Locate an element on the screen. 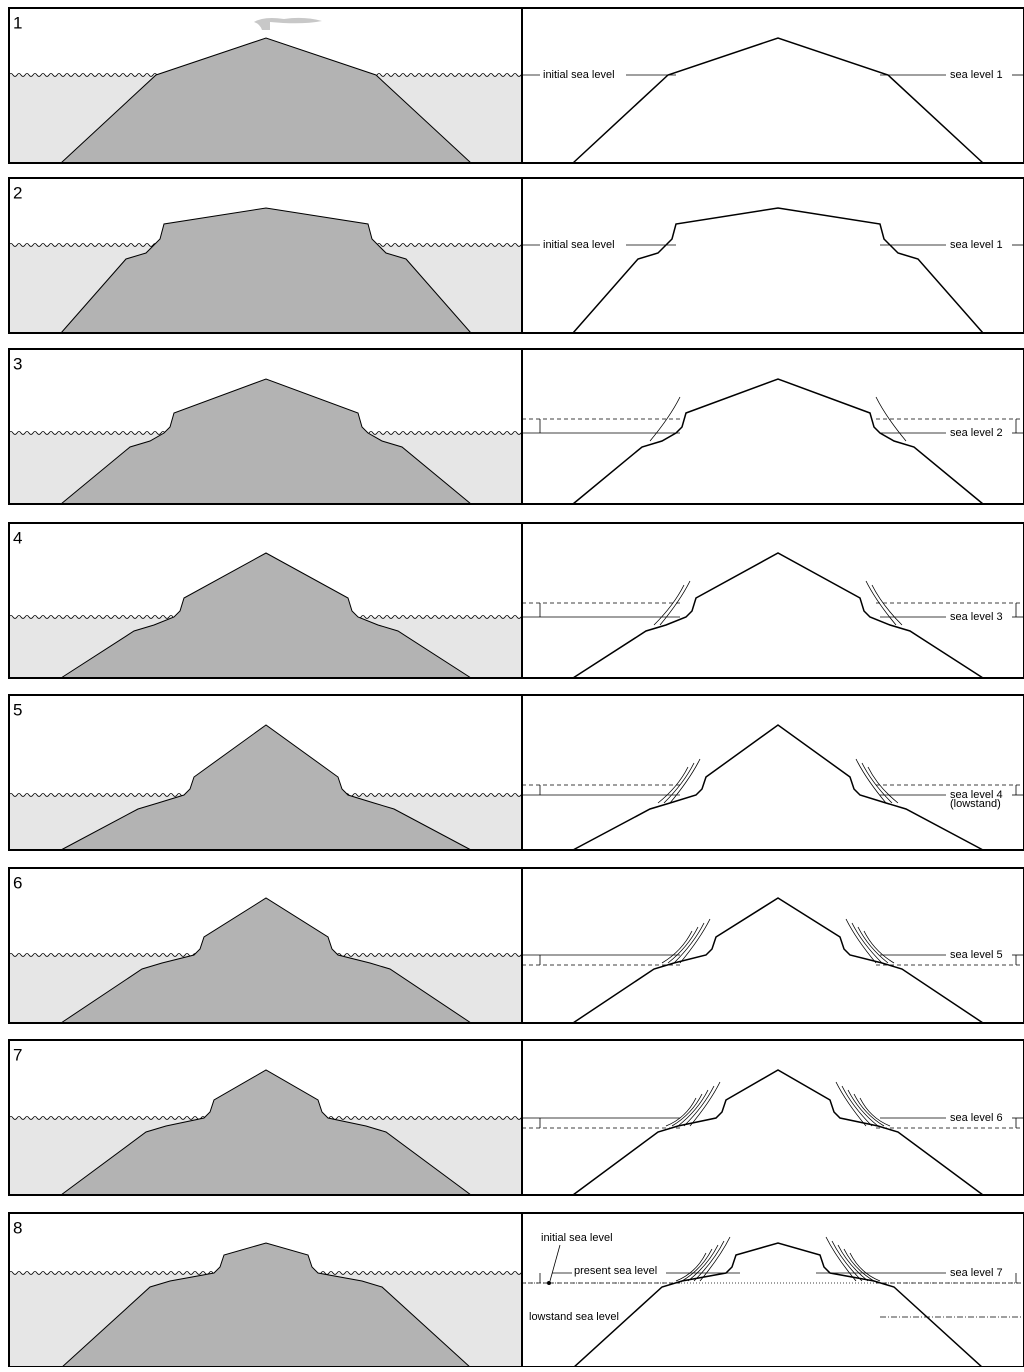  panel-row: 4 sea level 3 is located at coordinates (516, 600).